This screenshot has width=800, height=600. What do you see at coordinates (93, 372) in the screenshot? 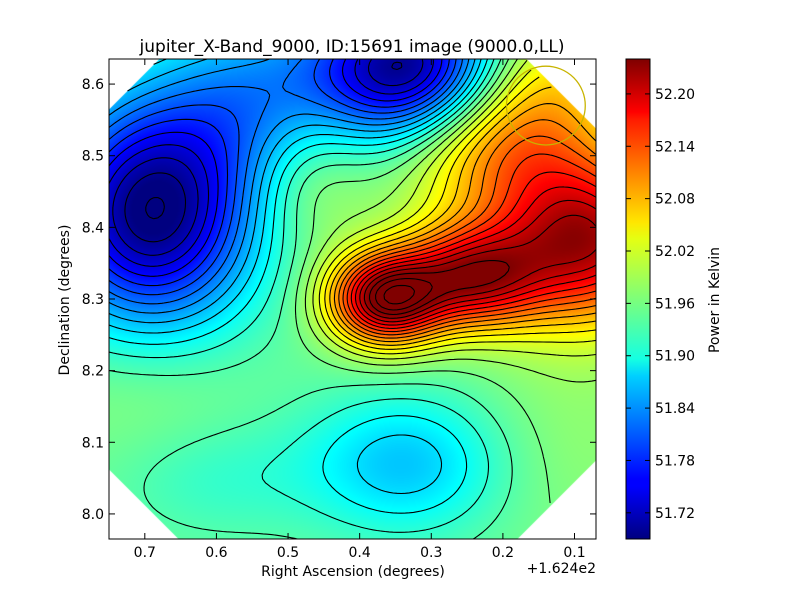
I see `y-tick-label: 8.2` at bounding box center [93, 372].